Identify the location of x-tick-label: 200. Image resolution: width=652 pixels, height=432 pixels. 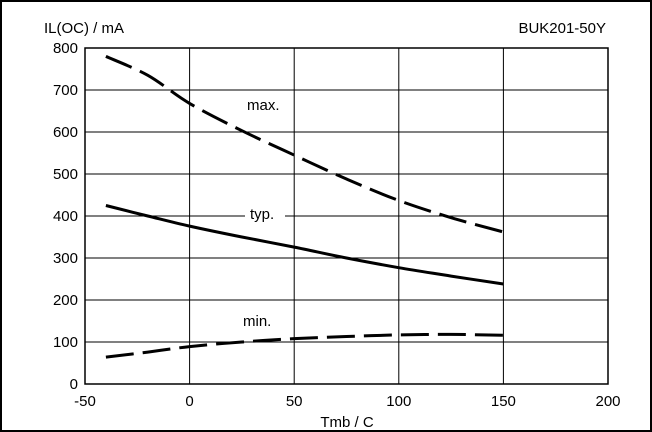
(607, 401).